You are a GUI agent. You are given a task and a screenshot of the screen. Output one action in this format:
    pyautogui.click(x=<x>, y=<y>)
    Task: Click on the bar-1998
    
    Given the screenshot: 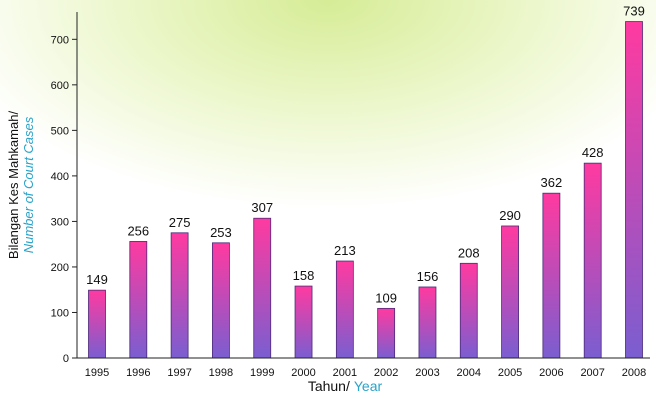 What is the action you would take?
    pyautogui.click(x=221, y=300)
    